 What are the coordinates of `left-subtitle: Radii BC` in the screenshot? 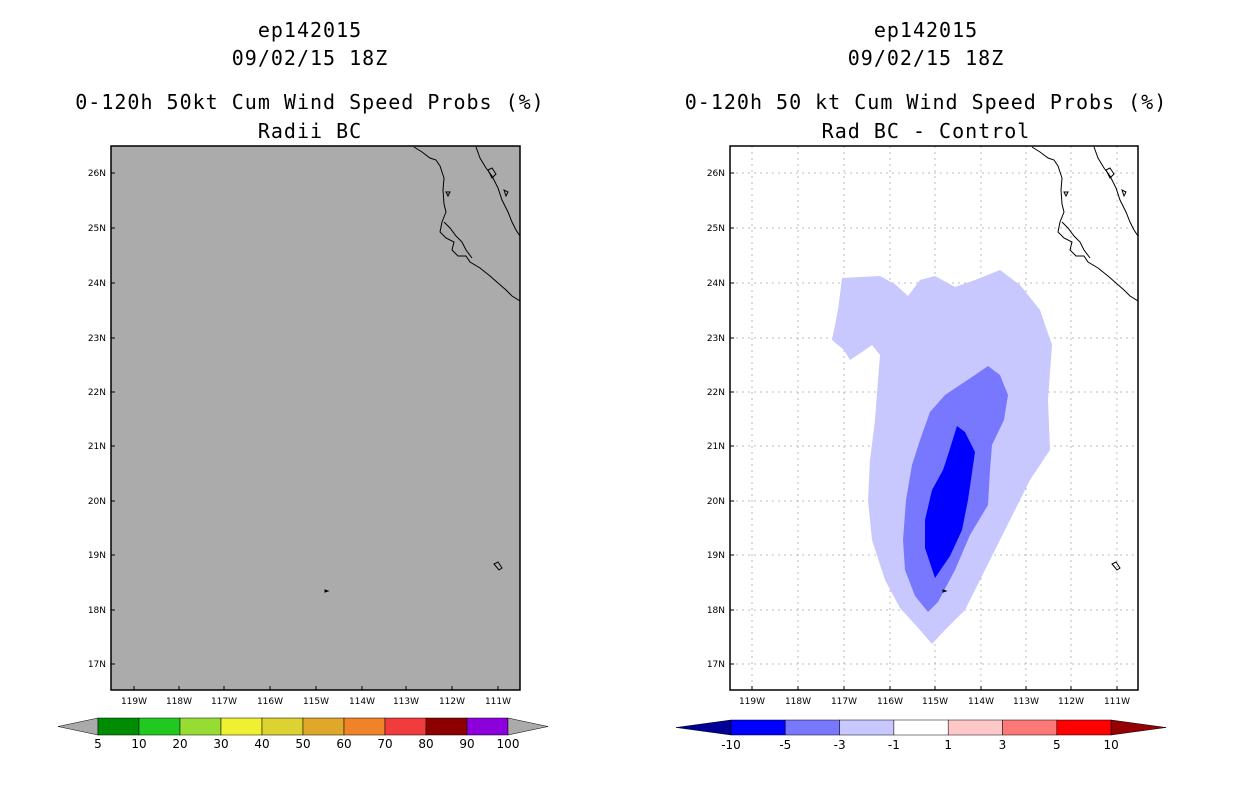 It's located at (310, 131).